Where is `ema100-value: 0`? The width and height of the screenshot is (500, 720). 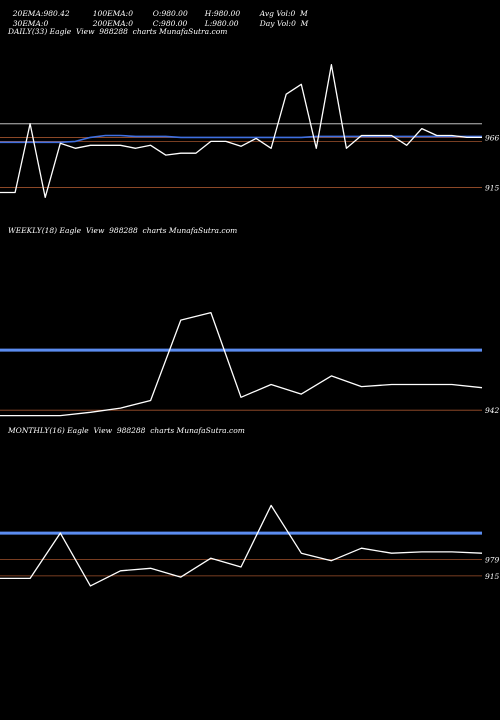
ema100-value: 0 is located at coordinates (130, 13).